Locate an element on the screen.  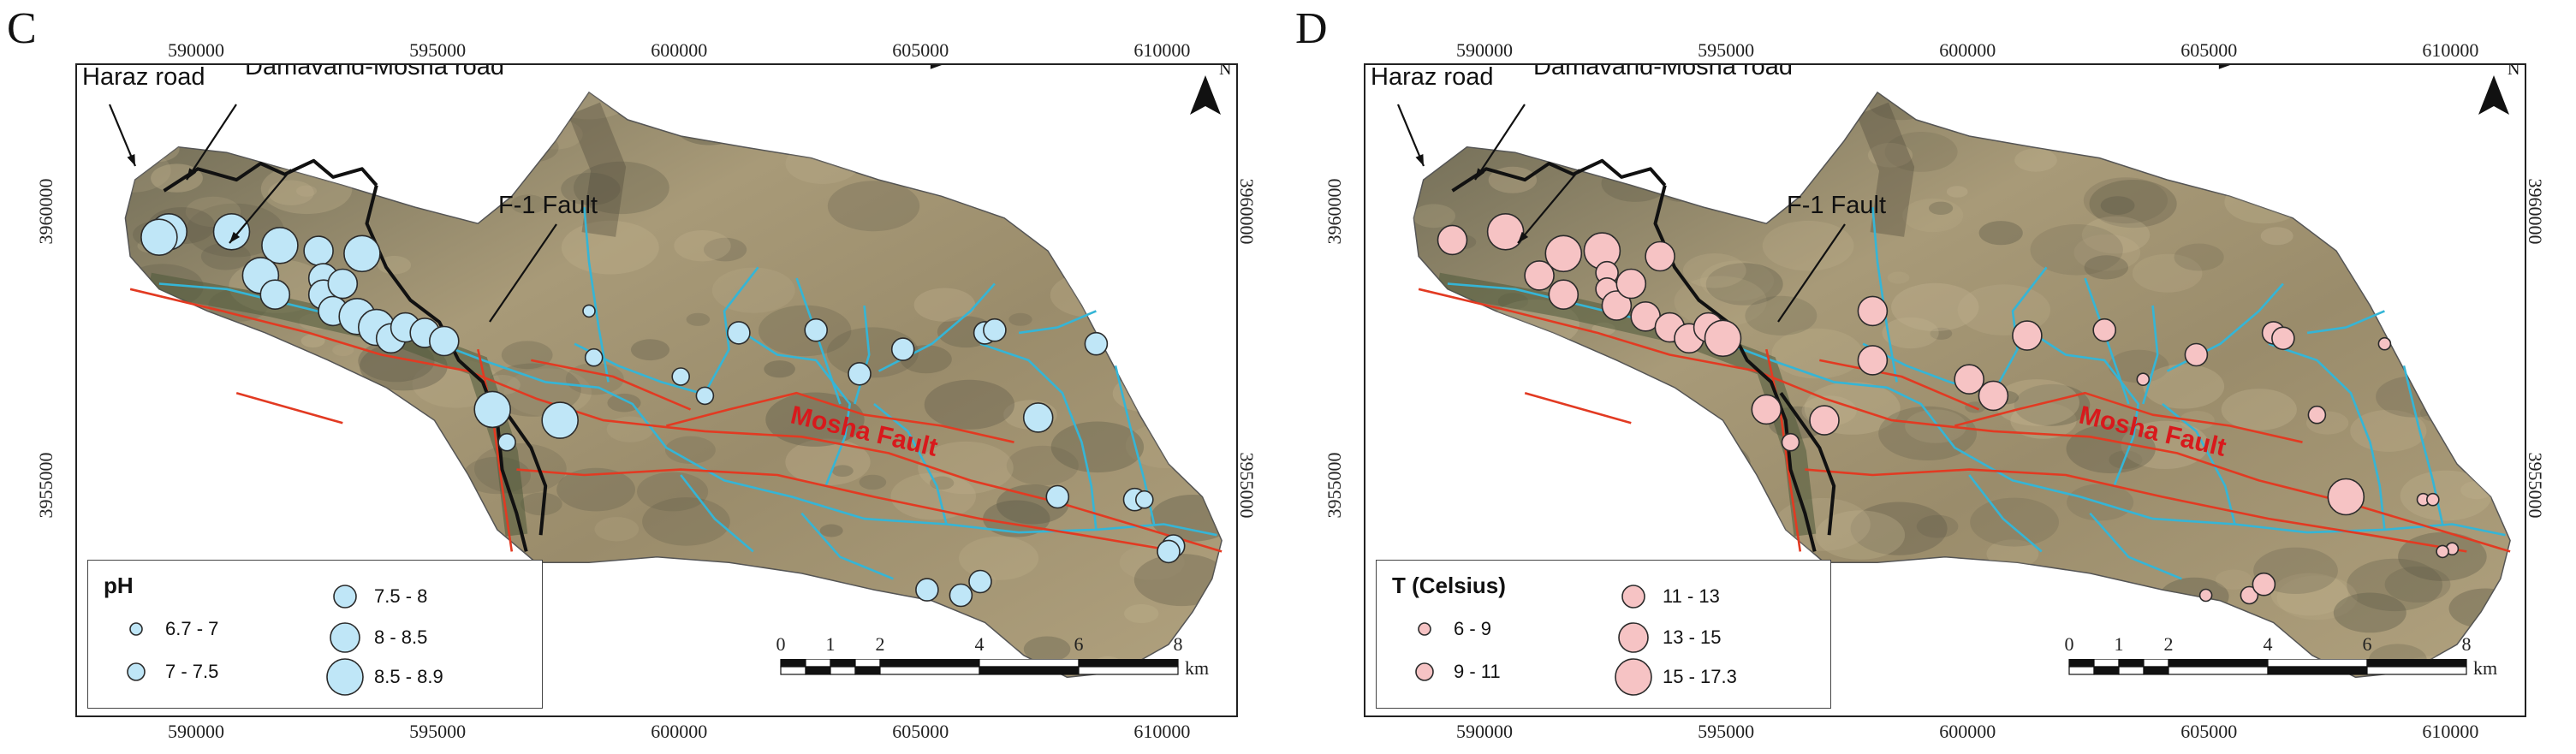
panel-letter: C is located at coordinates (22, 29).